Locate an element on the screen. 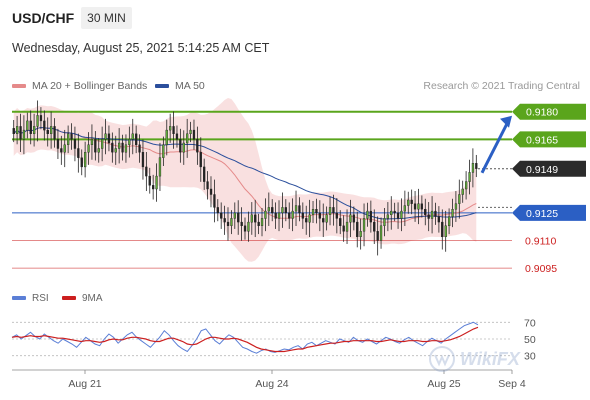 This screenshot has height=400, width=590. legend-ma50-label: MA 50 is located at coordinates (190, 86).